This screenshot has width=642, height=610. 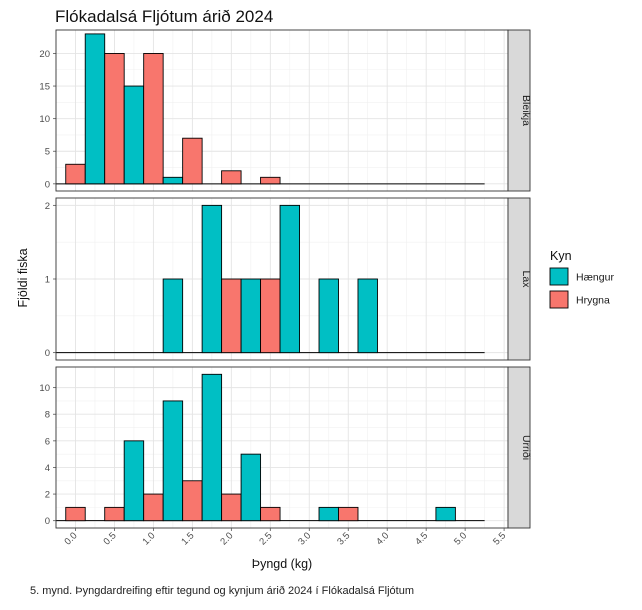 What do you see at coordinates (44, 54) in the screenshot?
I see `y-tick-label: 20` at bounding box center [44, 54].